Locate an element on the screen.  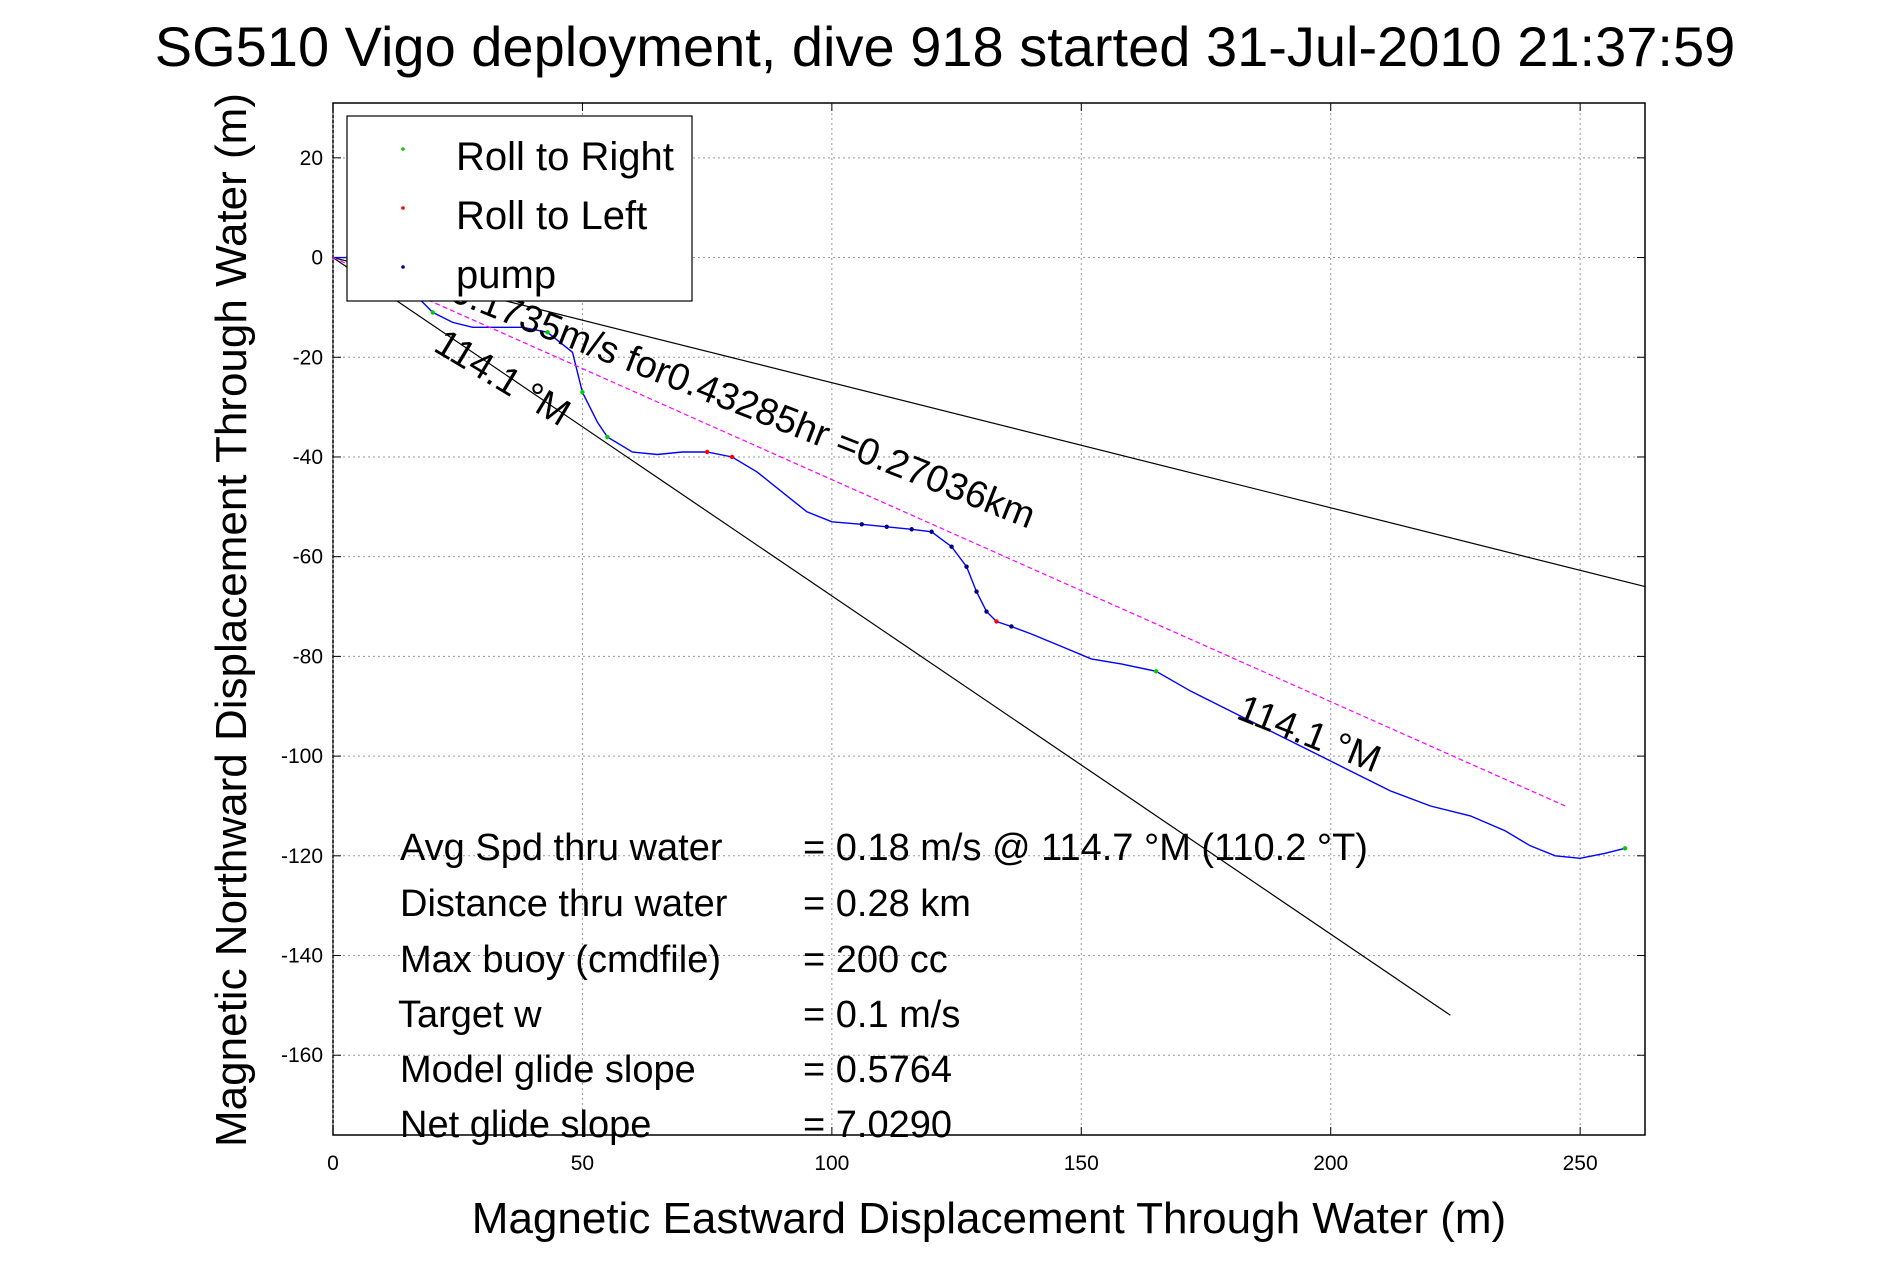
legend-label-roll-right: Roll to Right is located at coordinates (565, 157).